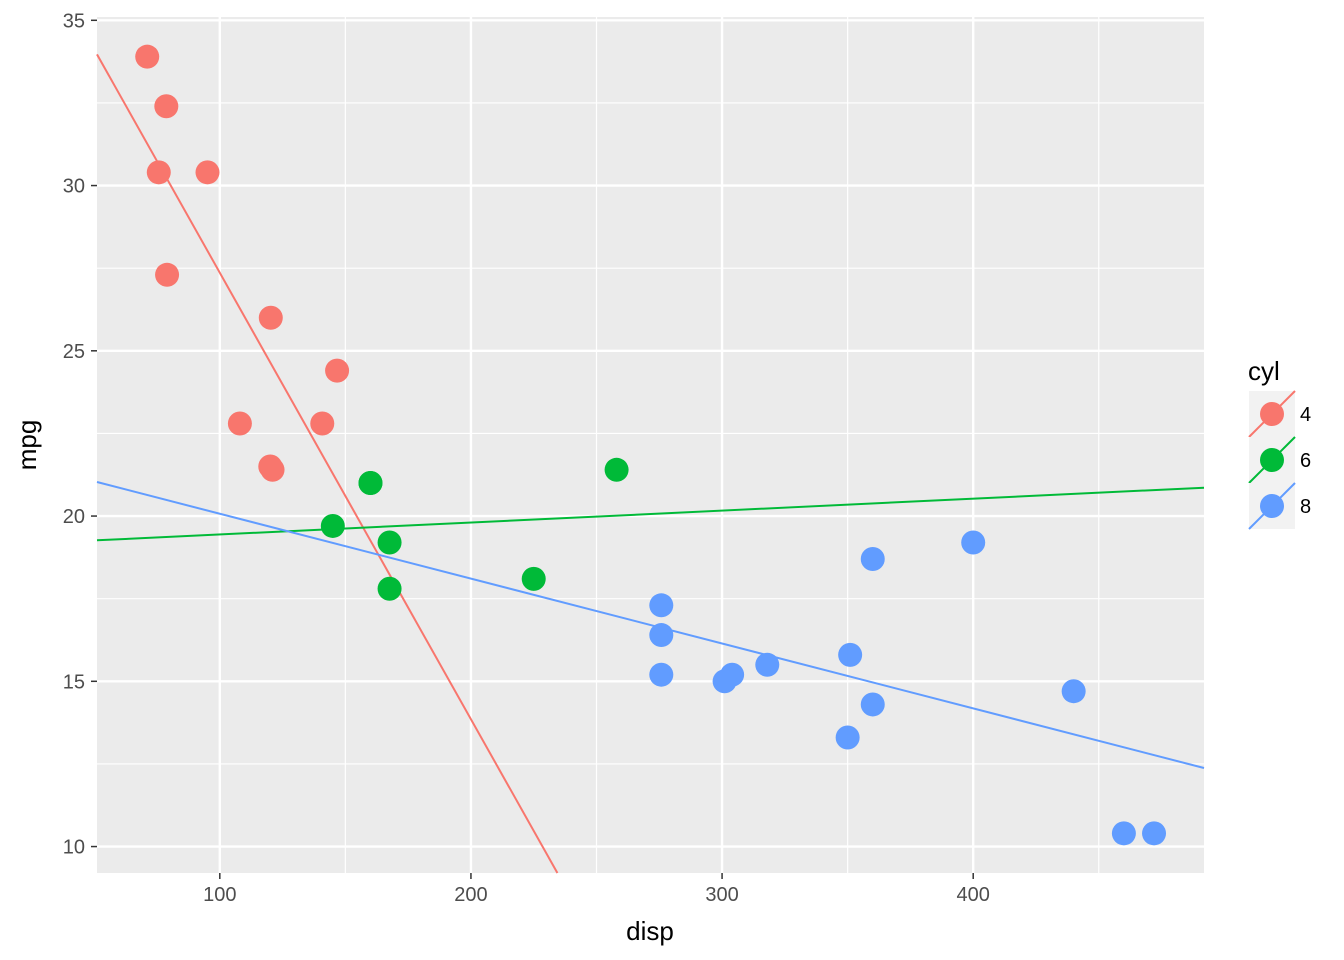 This screenshot has width=1344, height=960. What do you see at coordinates (1305, 507) in the screenshot?
I see `legend-label: 8` at bounding box center [1305, 507].